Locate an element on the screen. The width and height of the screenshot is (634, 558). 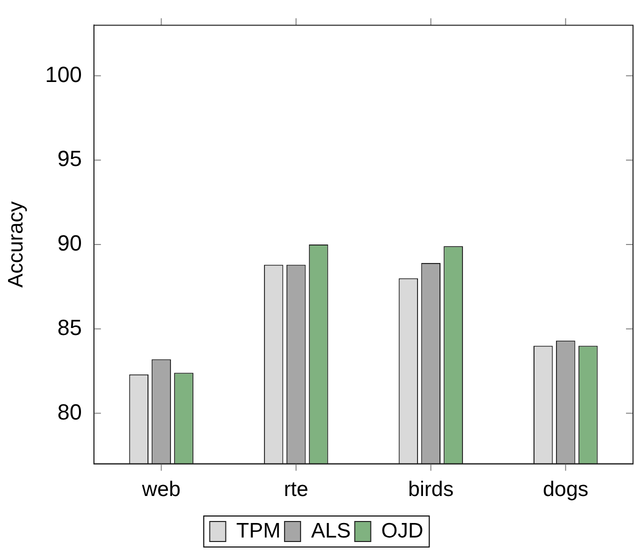
y-tick-label: 85 is located at coordinates (69, 327).